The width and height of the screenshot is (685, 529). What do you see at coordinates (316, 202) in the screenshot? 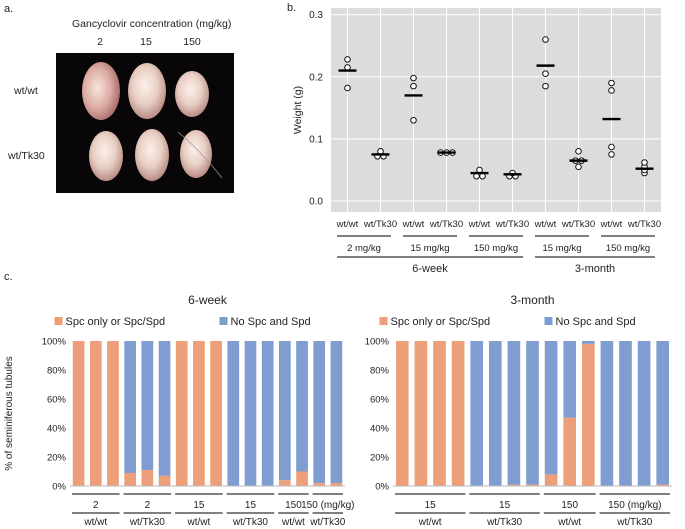
I see `y-tick-label: 0.0` at bounding box center [316, 202].